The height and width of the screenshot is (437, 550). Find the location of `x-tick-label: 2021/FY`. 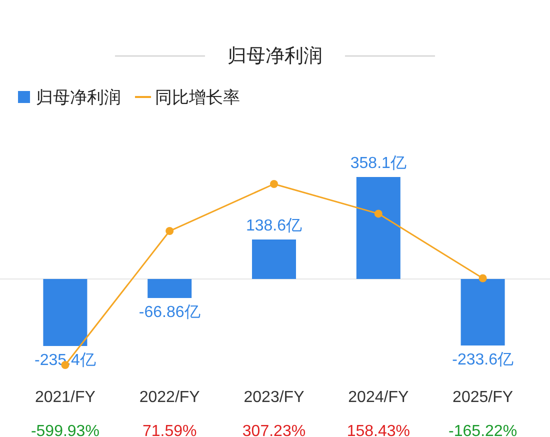

x-tick-label: 2021/FY is located at coordinates (65, 397).